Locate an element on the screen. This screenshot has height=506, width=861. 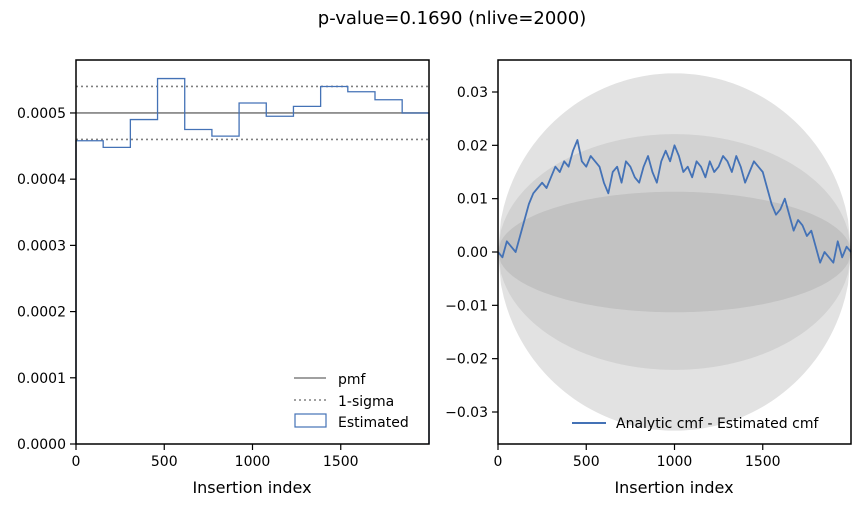
left-legend: pmf 1-sigma Estimated is located at coordinates (351, 401).